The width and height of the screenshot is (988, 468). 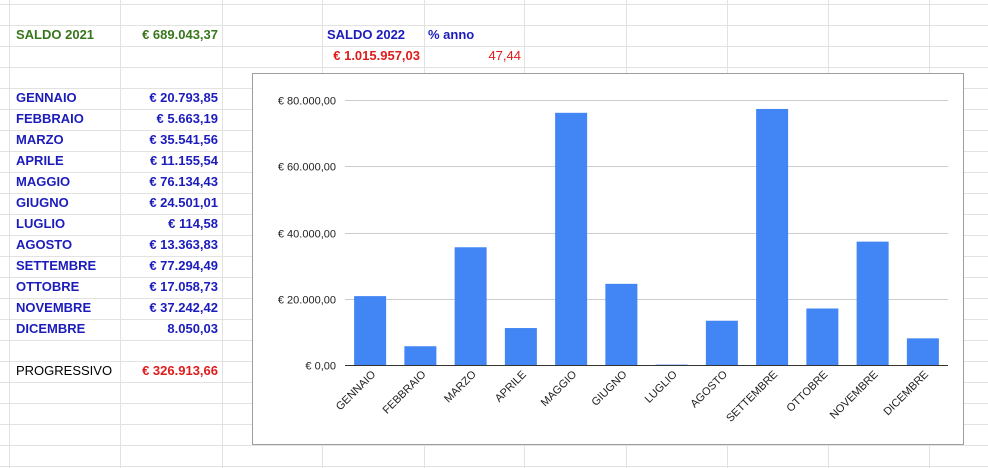 What do you see at coordinates (405, 392) in the screenshot?
I see `x-tick-label: FEBBRAIO` at bounding box center [405, 392].